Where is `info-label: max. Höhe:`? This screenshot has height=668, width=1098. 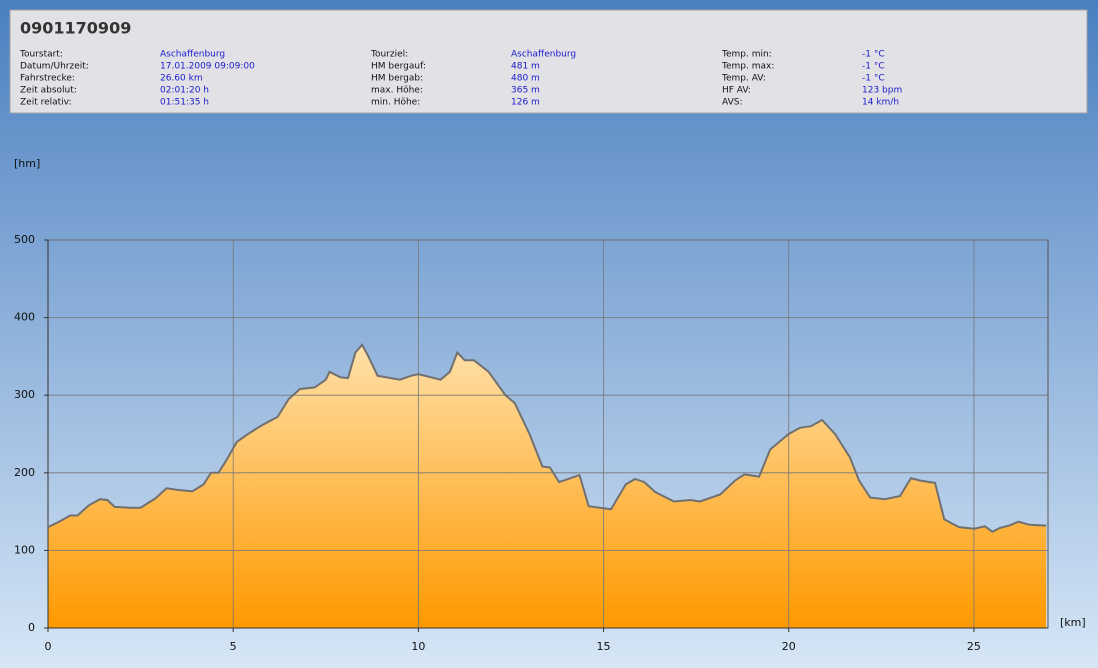
info-label: max. Höhe: is located at coordinates (397, 91).